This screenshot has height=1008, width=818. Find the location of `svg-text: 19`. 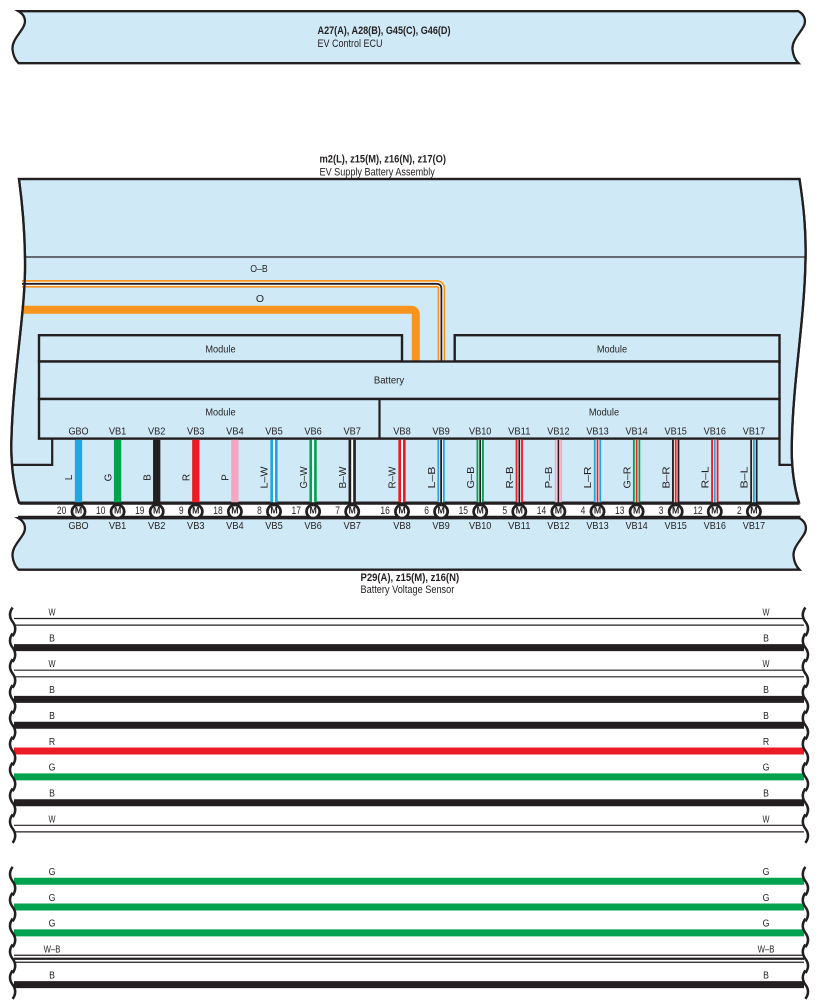

svg-text: 19 is located at coordinates (139, 511).